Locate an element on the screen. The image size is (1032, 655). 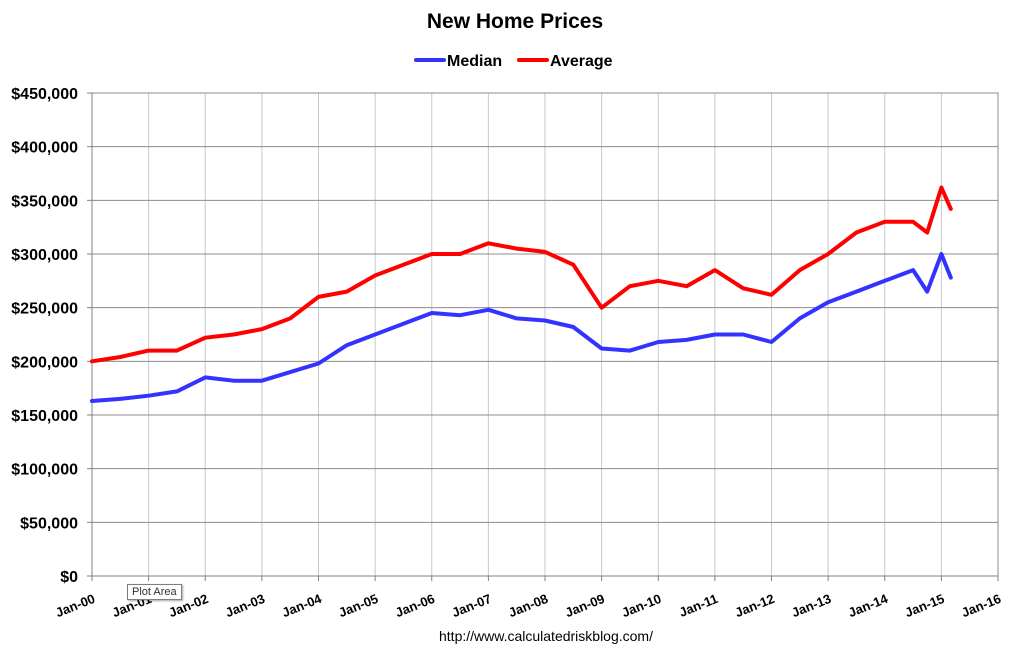
x-tick-label: Jan-06 is located at coordinates (415, 605).